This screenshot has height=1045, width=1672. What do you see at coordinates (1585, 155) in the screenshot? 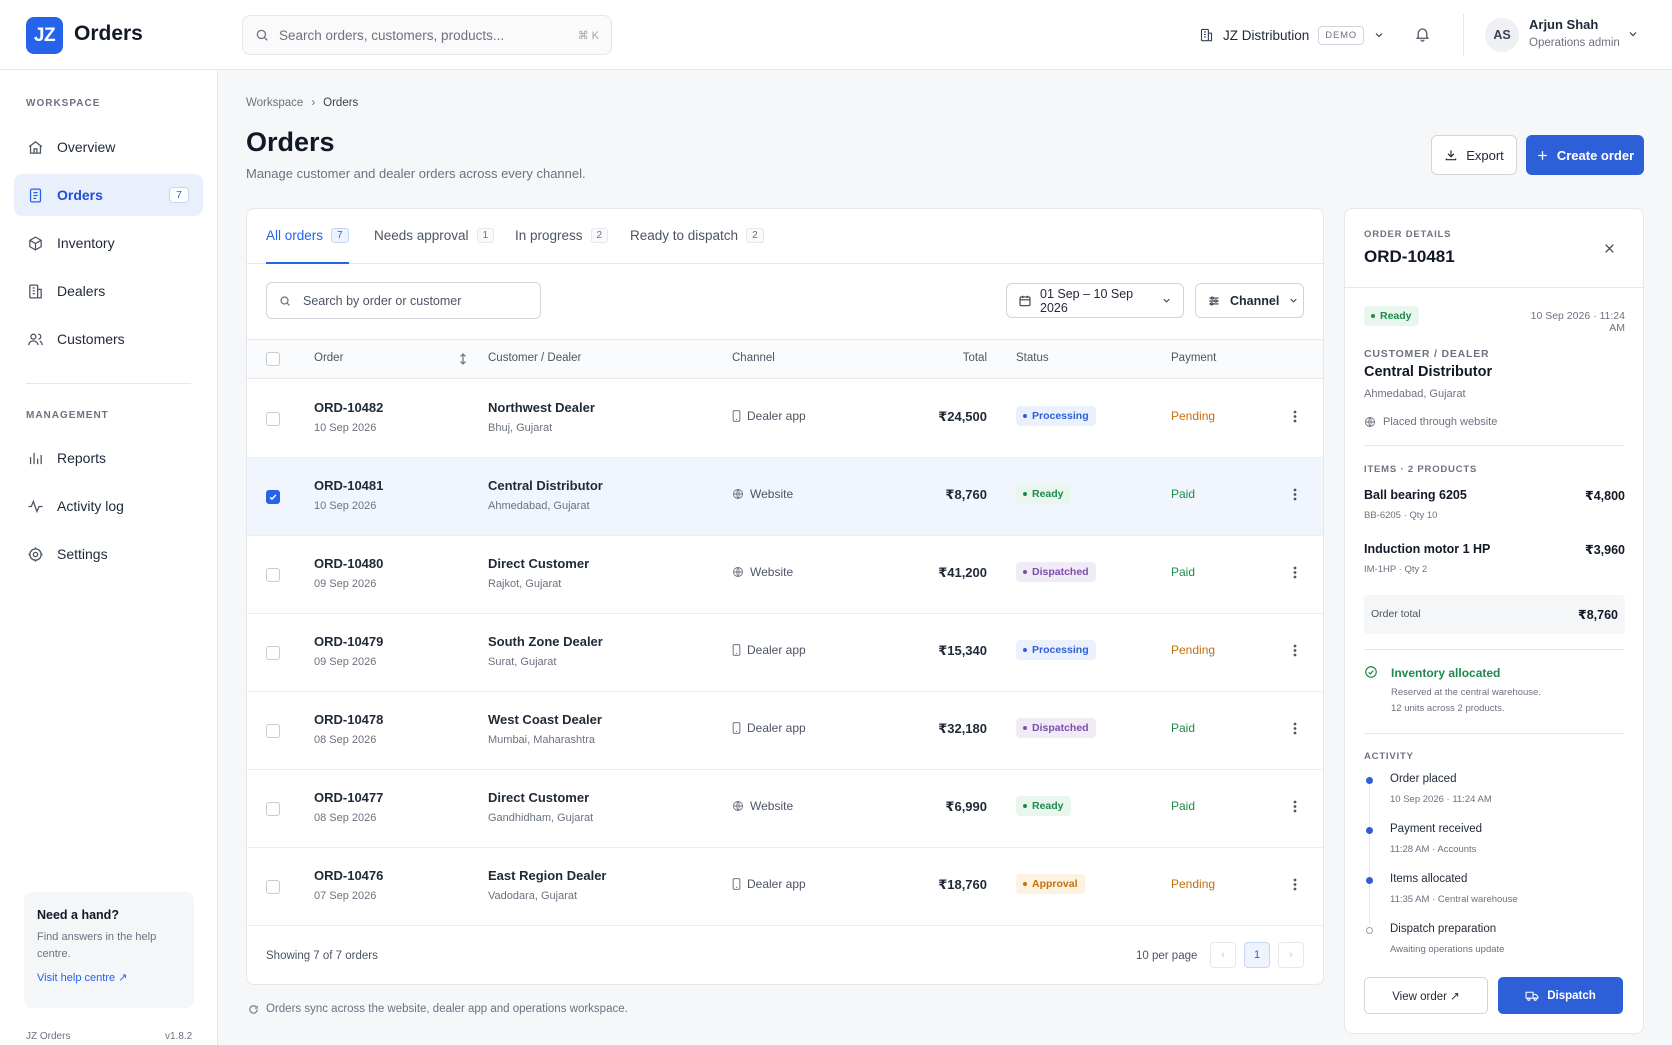
I see `create-order-button: Create order` at bounding box center [1585, 155].